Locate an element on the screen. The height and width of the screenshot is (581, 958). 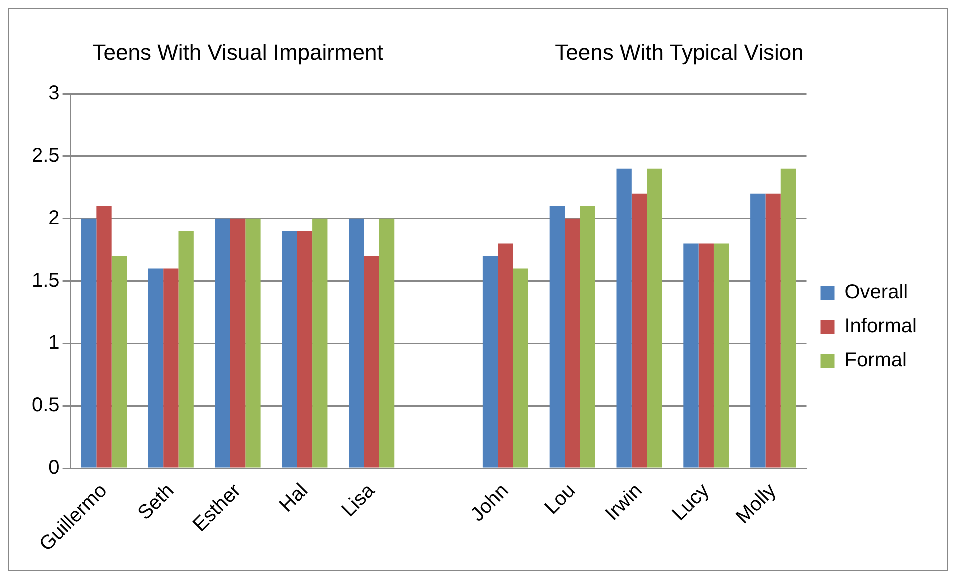
text: Teens With Visual Impairment is located at coordinates (238, 53).